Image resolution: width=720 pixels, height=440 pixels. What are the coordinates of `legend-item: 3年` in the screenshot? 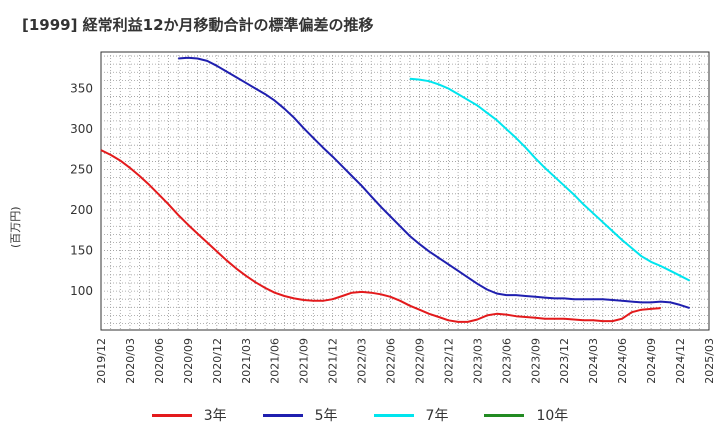 It's located at (189, 415).